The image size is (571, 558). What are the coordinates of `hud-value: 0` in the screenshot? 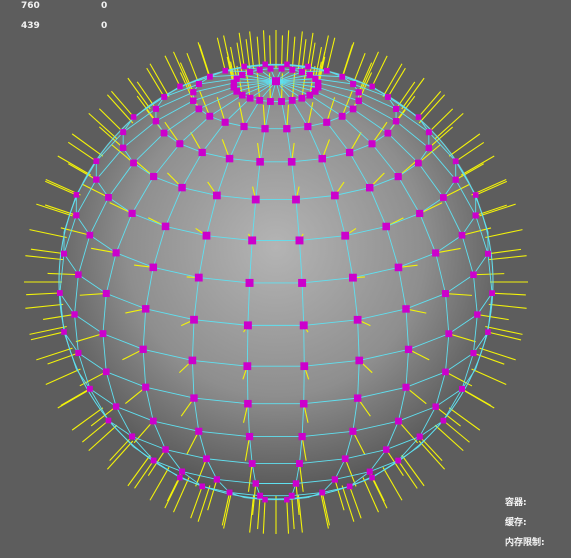 It's located at (104, 6).